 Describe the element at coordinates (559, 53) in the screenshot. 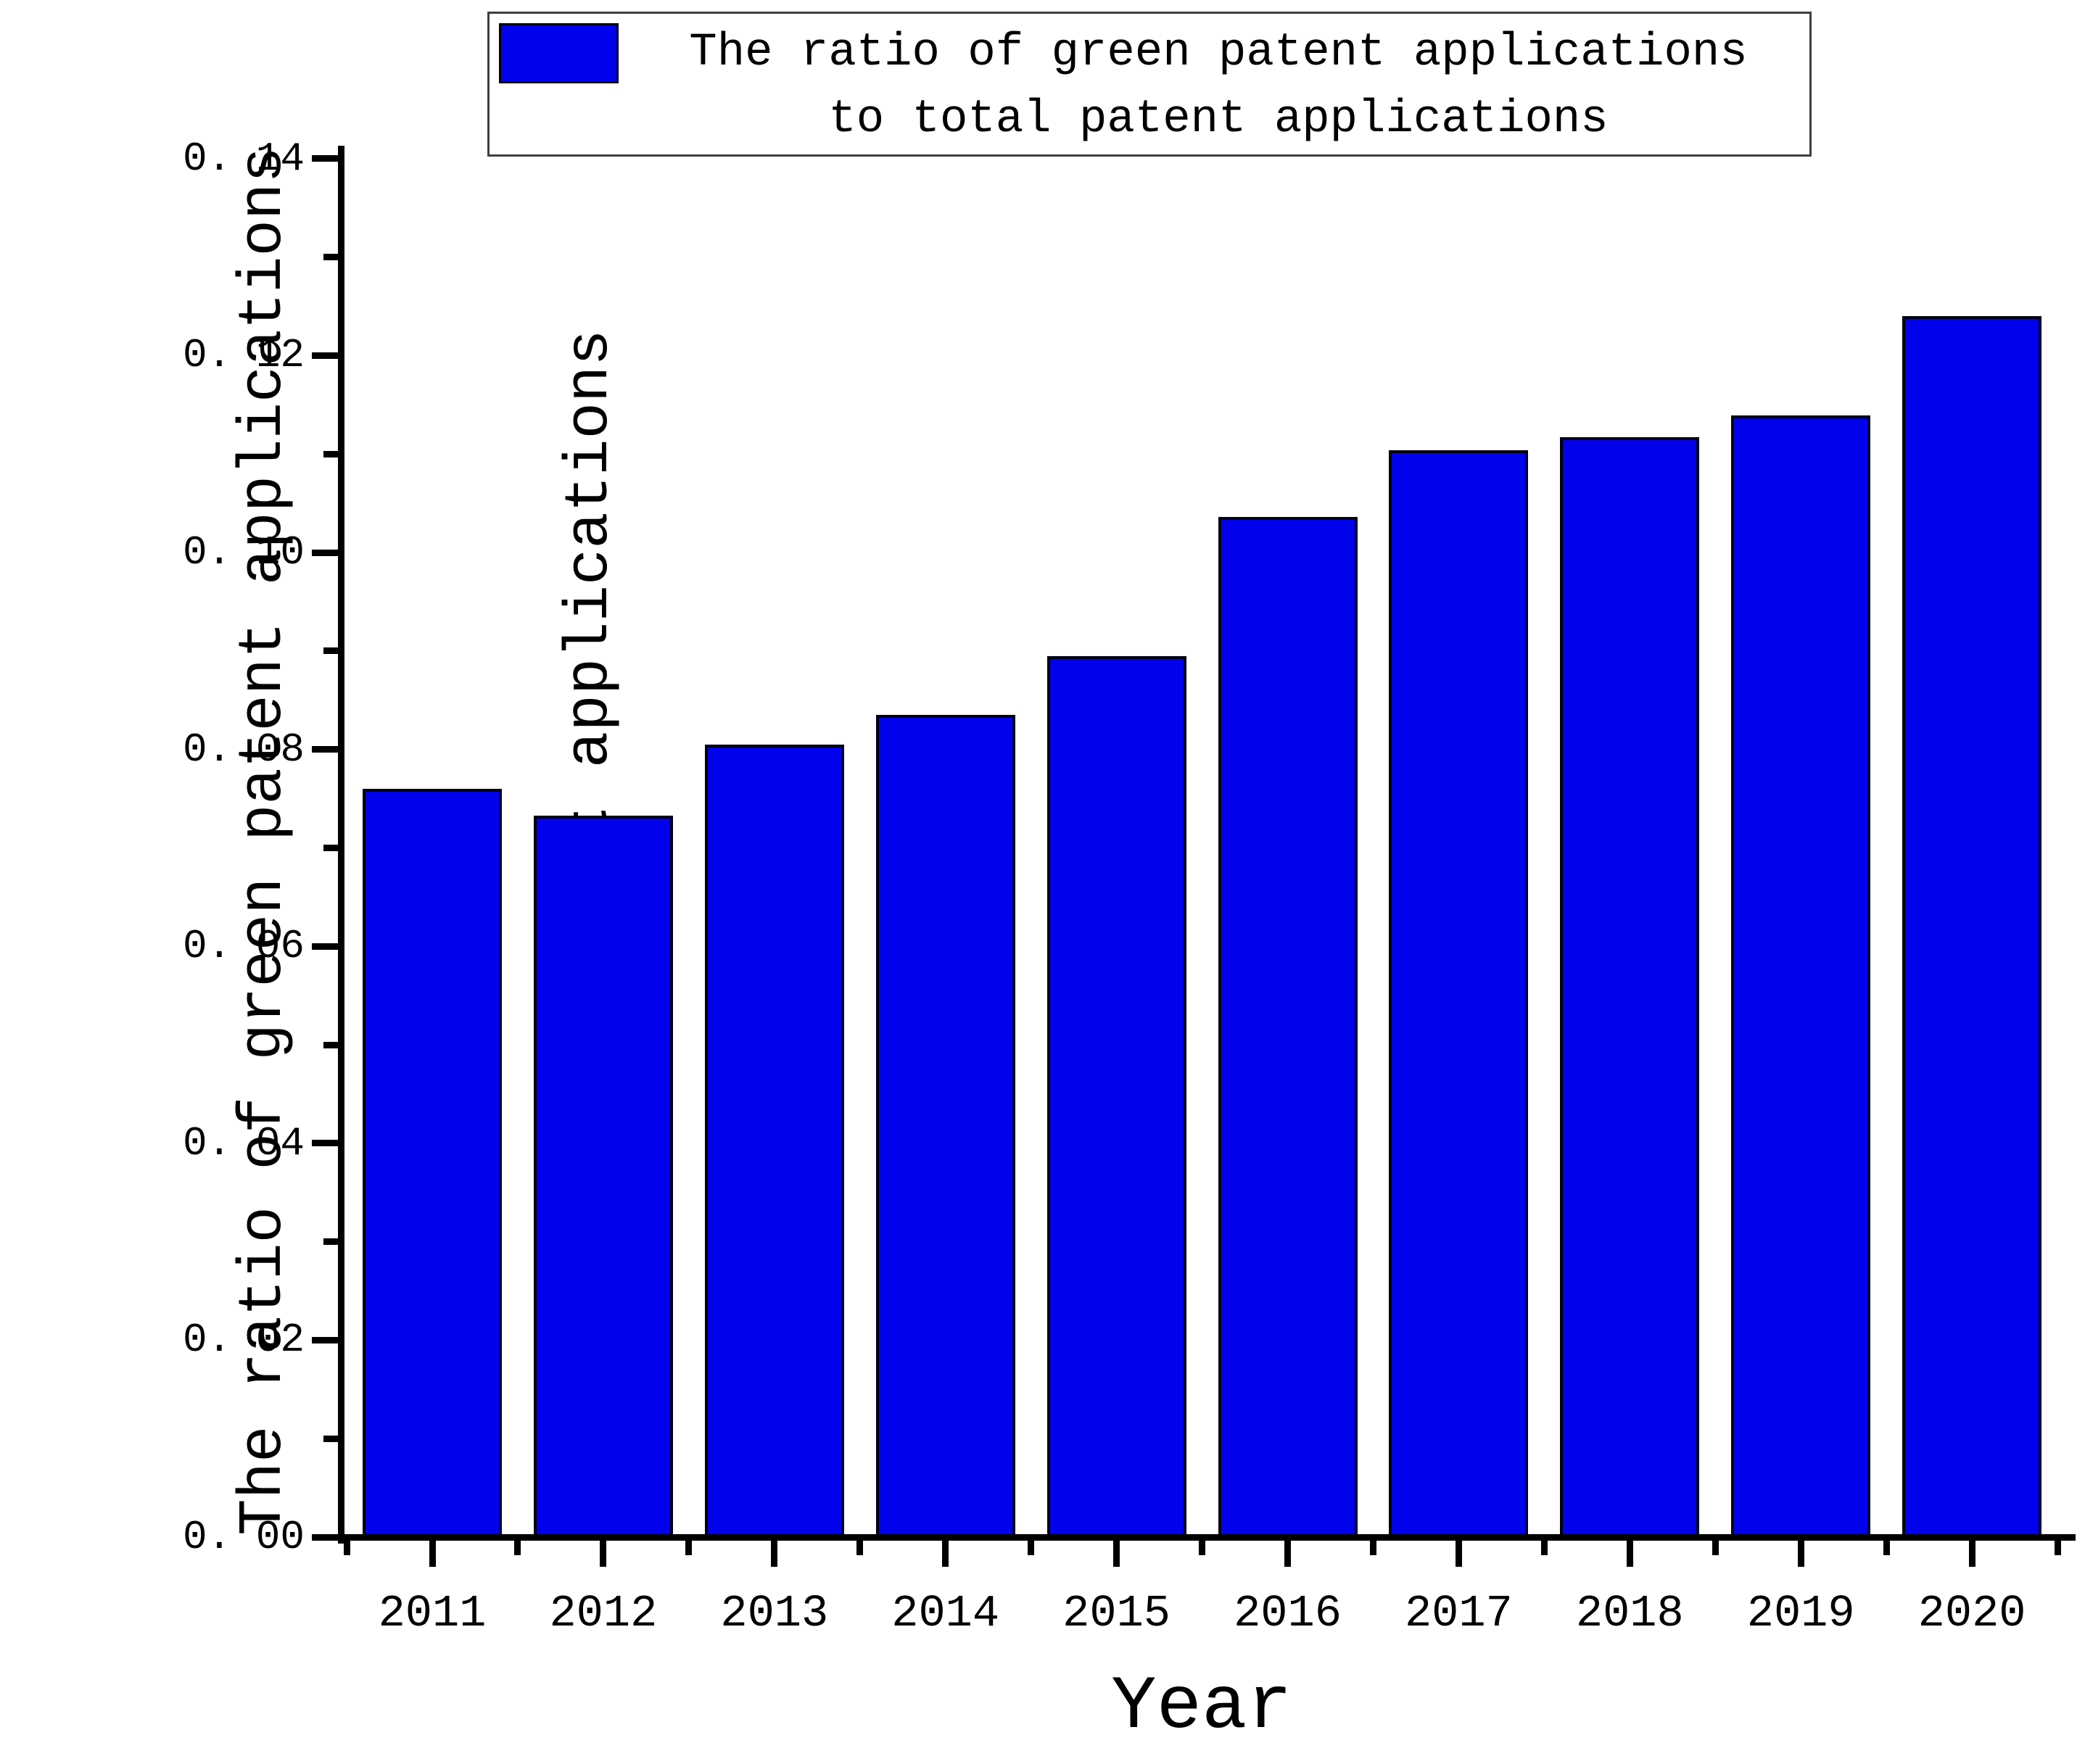

I see `legend-color-swatch` at that location.